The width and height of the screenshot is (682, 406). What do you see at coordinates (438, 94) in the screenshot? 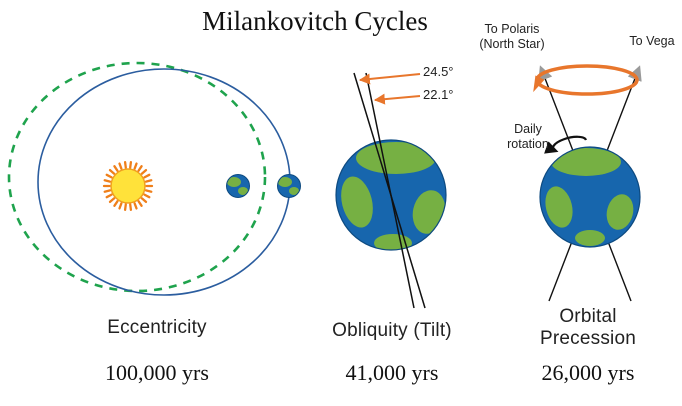
I see `angle-label-min: 22.1°` at bounding box center [438, 94].